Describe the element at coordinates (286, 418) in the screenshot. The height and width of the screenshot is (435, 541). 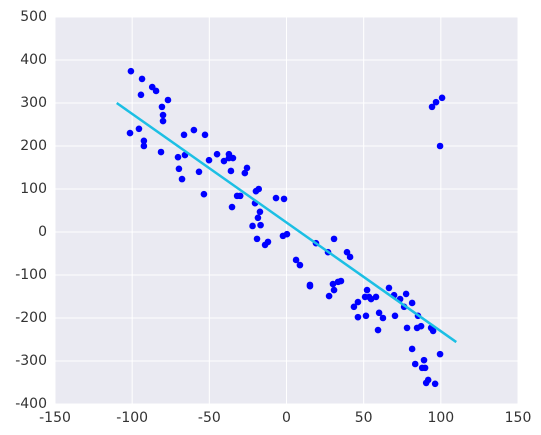
I see `x-tick-label: 0` at that location.